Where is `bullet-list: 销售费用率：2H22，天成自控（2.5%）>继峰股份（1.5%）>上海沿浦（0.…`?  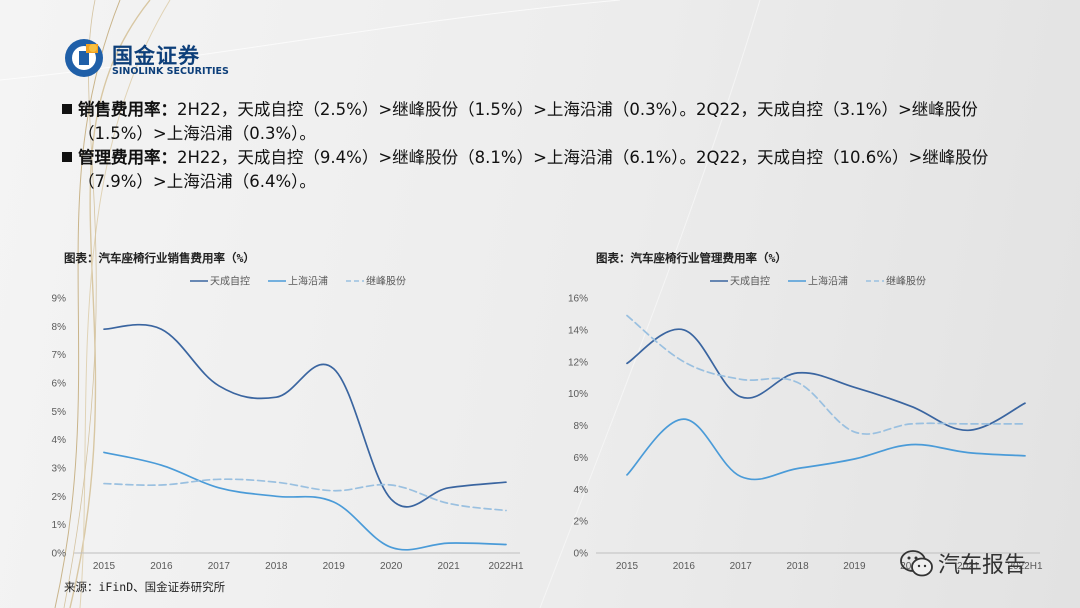
bullet-list: 销售费用率：2H22，天成自控（2.5%）>继峰股份（1.5%）>上海沿浦（0.… is located at coordinates (552, 146).